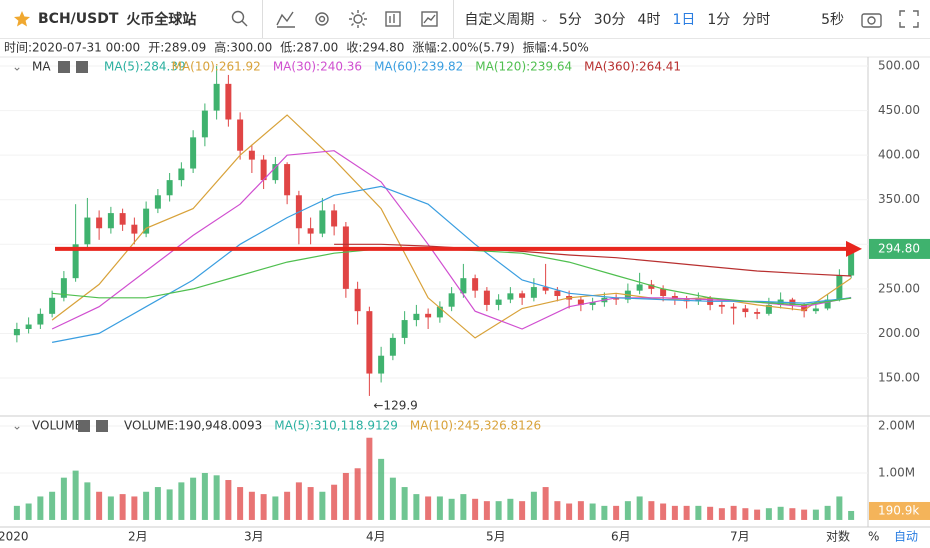  I want to click on volume-label-bg, so click(899, 510).